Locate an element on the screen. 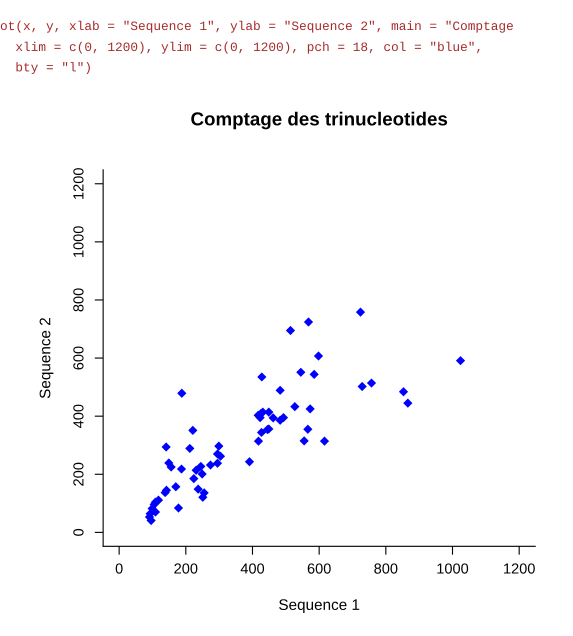 The width and height of the screenshot is (573, 636). y-tick-label: 800 is located at coordinates (78, 300).